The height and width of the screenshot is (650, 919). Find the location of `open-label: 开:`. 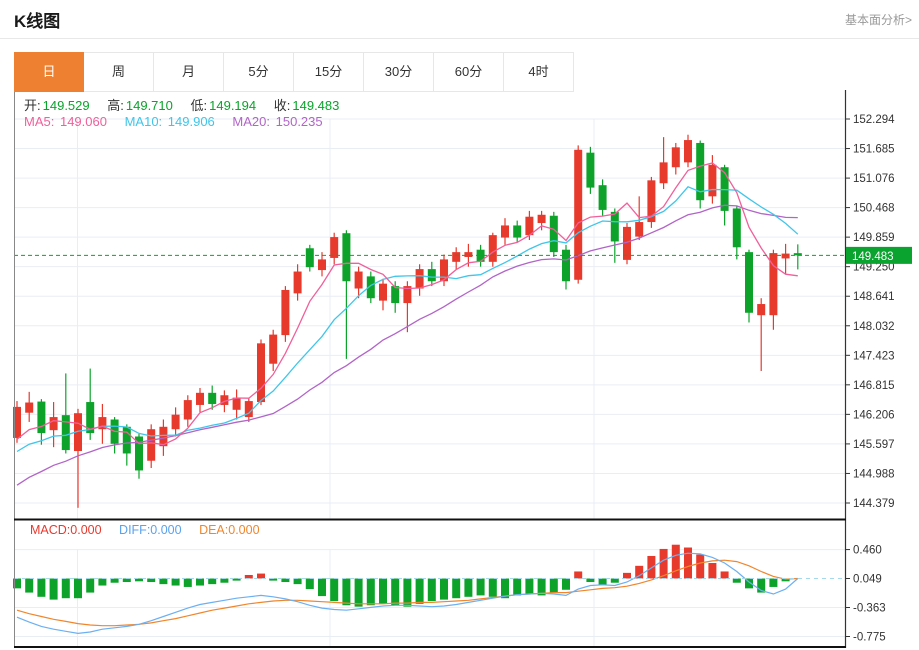

open-label: 开: is located at coordinates (32, 105).